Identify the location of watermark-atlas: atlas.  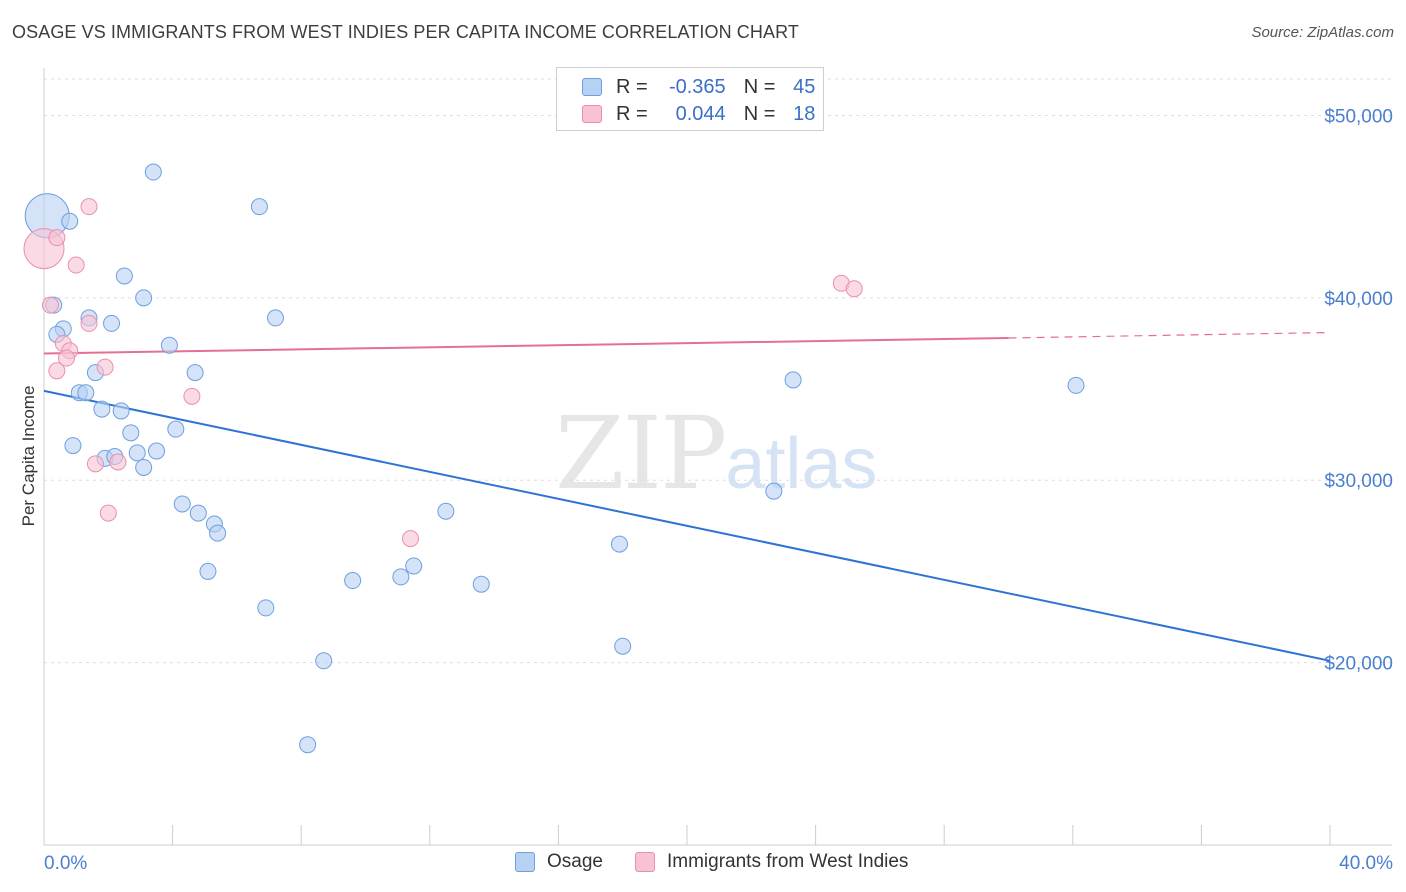
(801, 464).